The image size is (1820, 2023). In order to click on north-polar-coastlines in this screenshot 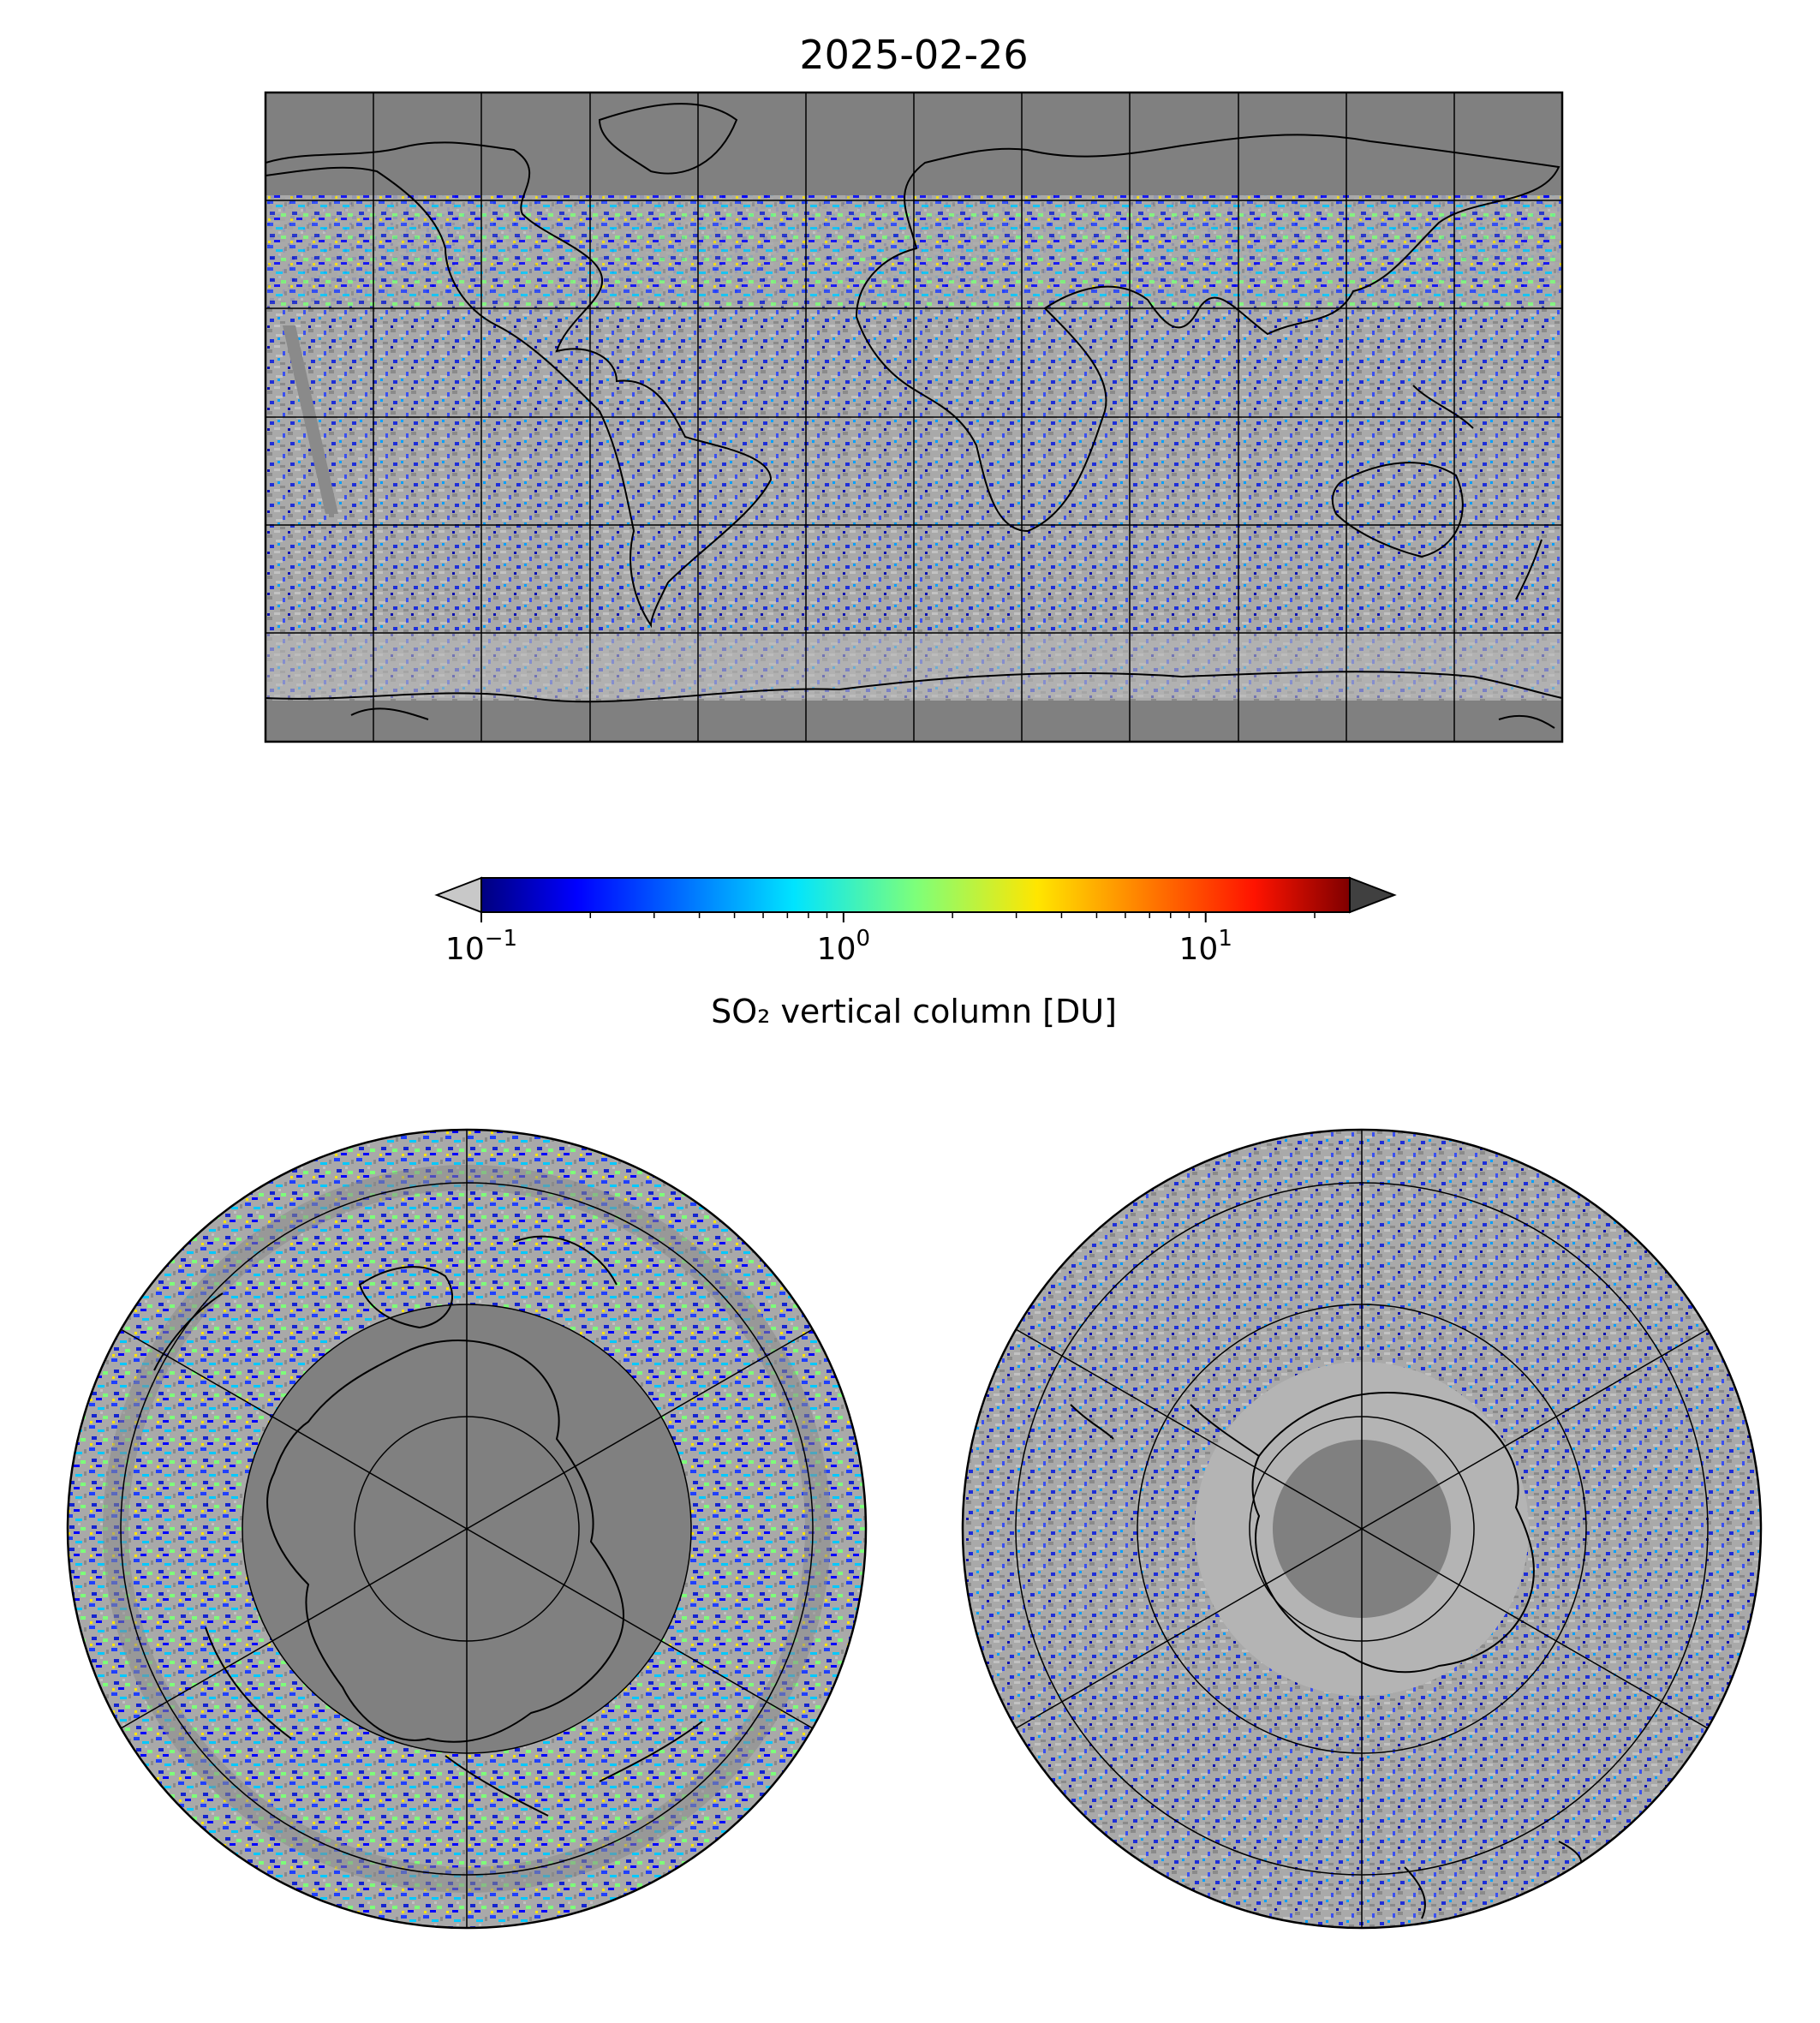, I will do `click(428, 1526)`.